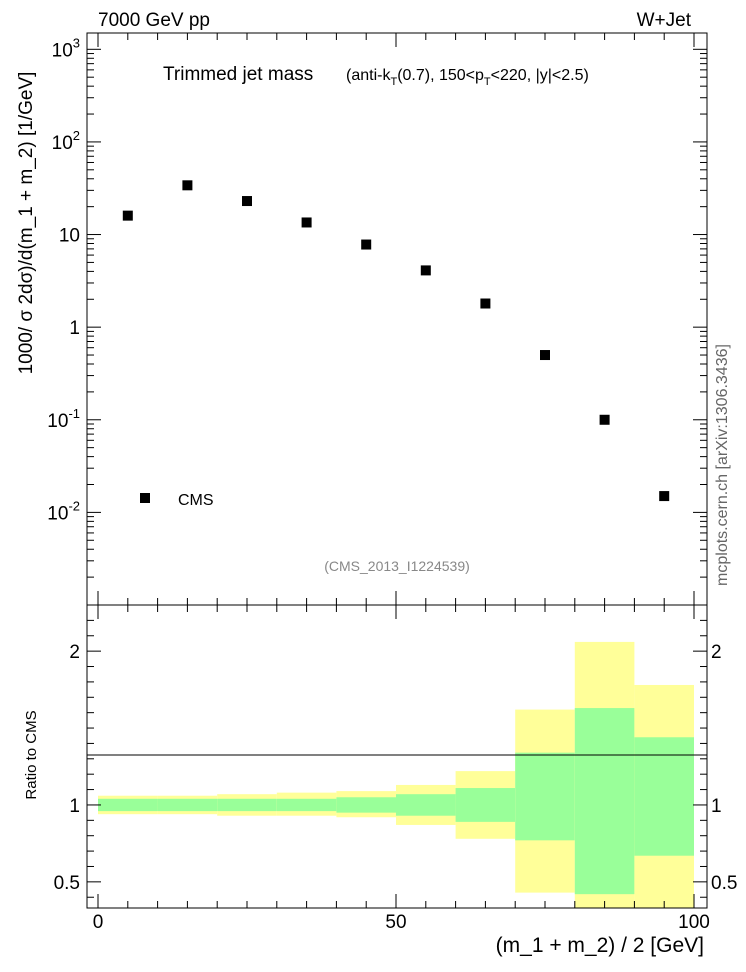 This screenshot has width=746, height=972. Describe the element at coordinates (69, 236) in the screenshot. I see `y-tick-label: 10` at that location.